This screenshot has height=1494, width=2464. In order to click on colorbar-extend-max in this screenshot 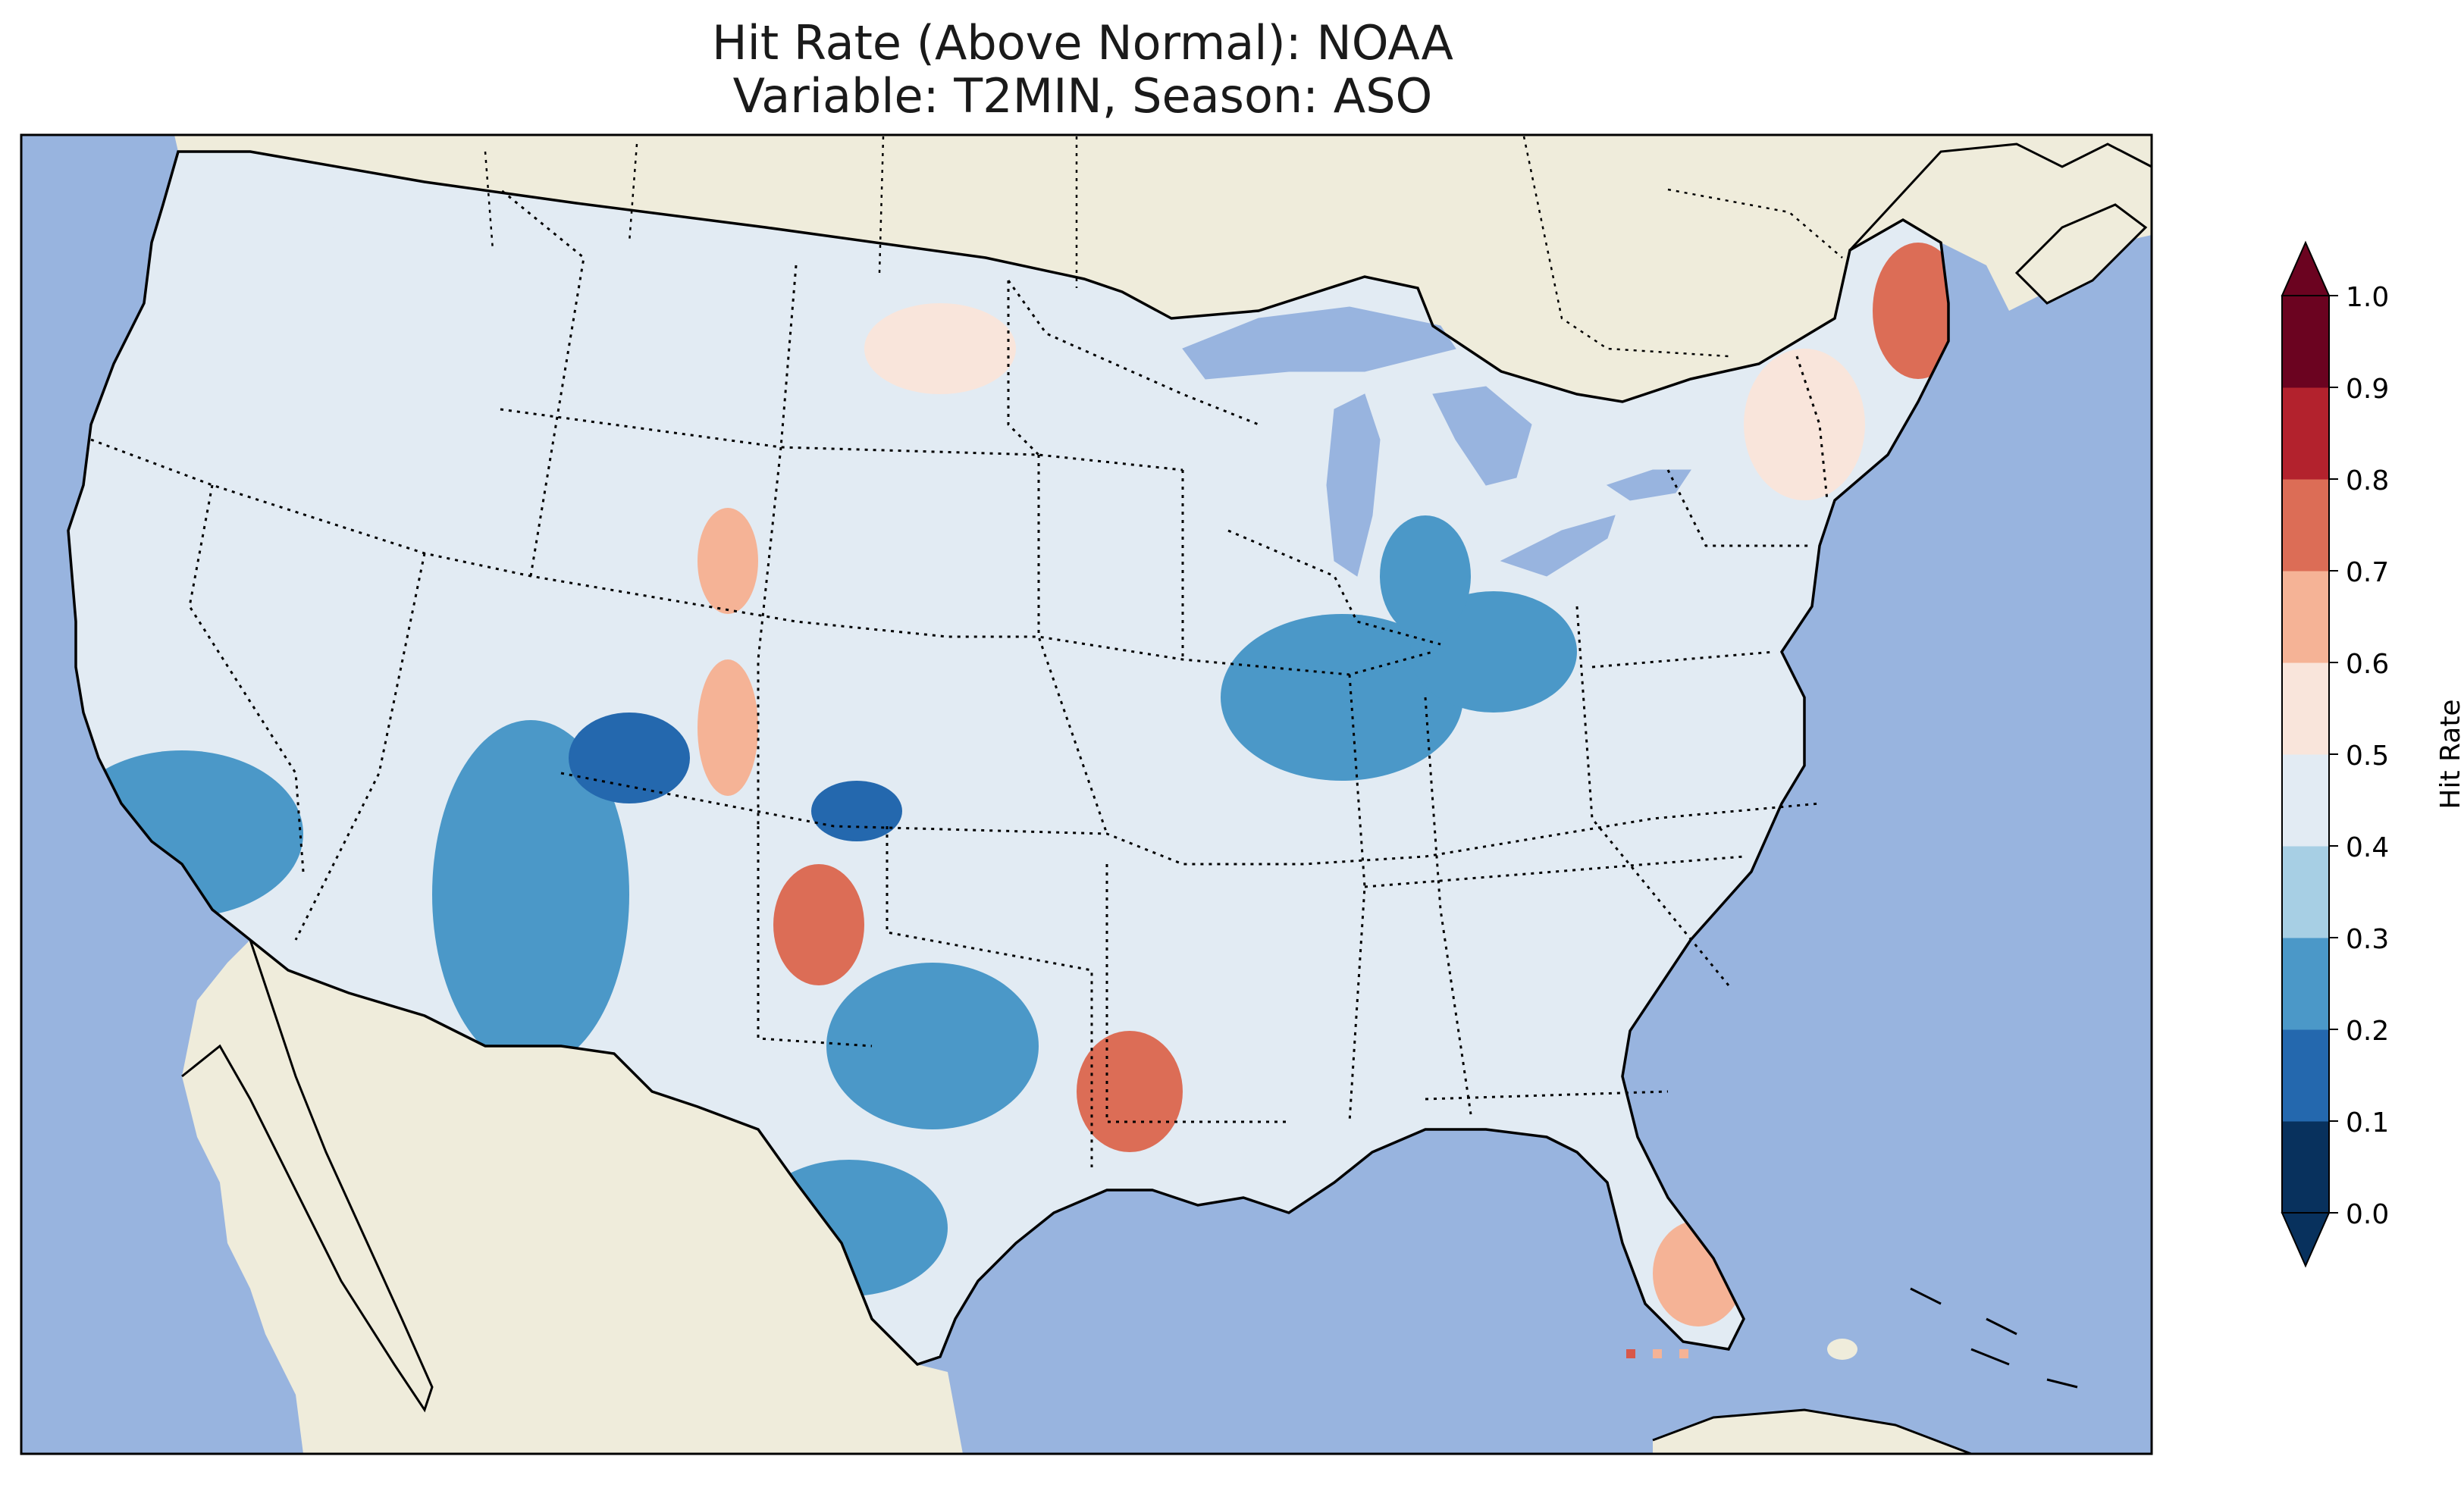, I will do `click(2306, 268)`.